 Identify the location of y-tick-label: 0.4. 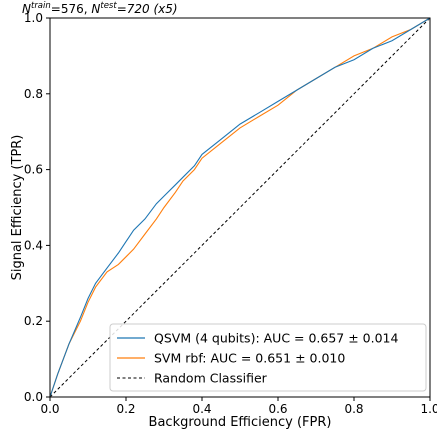
(33, 245).